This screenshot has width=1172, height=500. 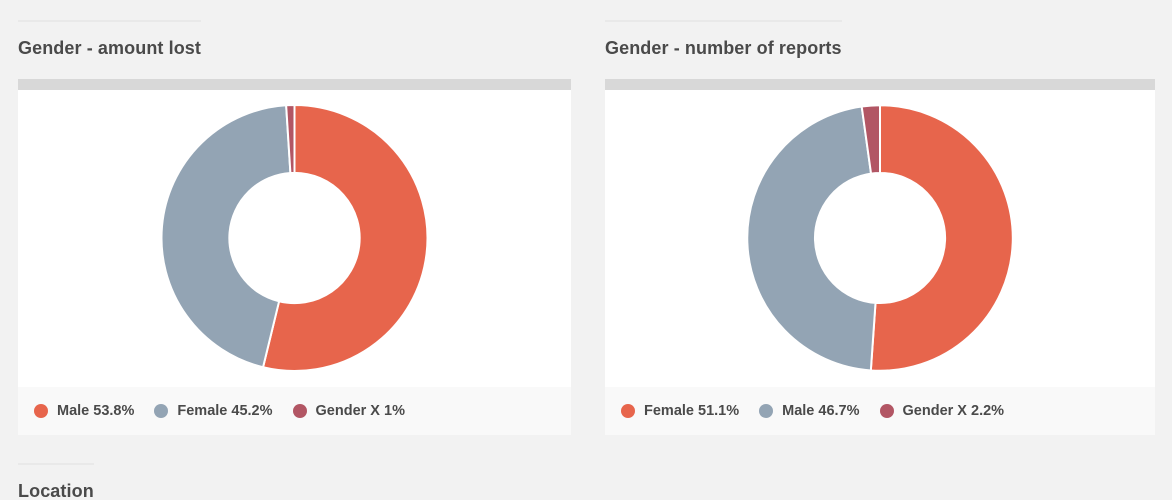 What do you see at coordinates (56, 481) in the screenshot?
I see `section-title-location: Location` at bounding box center [56, 481].